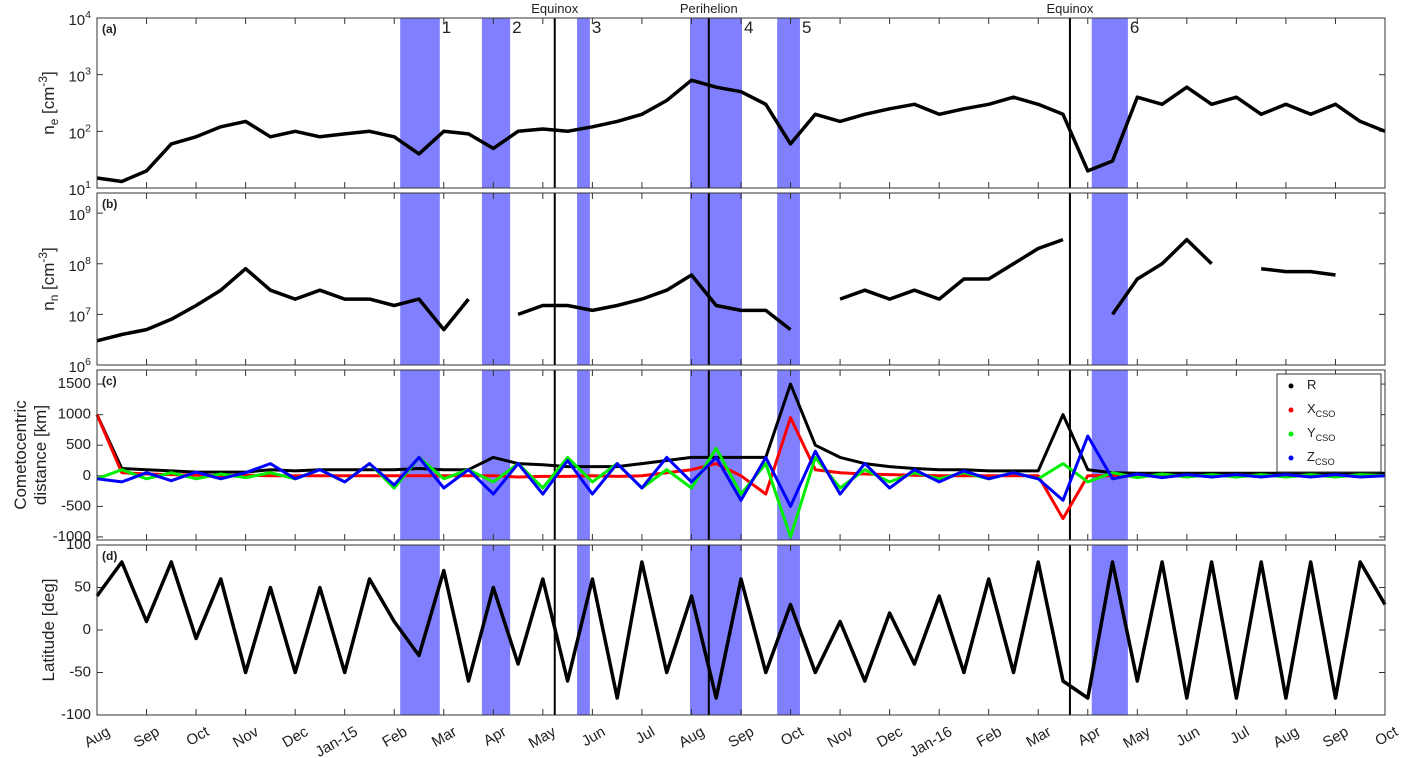 The height and width of the screenshot is (758, 1409). I want to click on y-tick-label: 500, so click(78, 444).